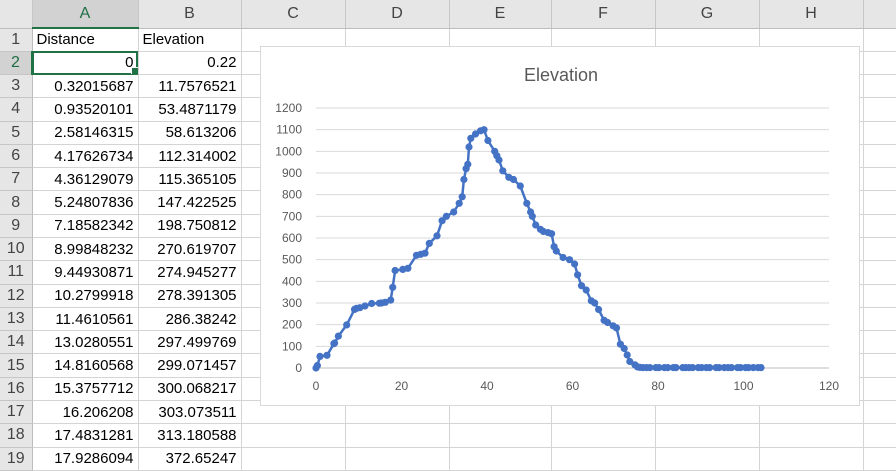  Describe the element at coordinates (293, 14) in the screenshot. I see `column-header-c: C` at that location.